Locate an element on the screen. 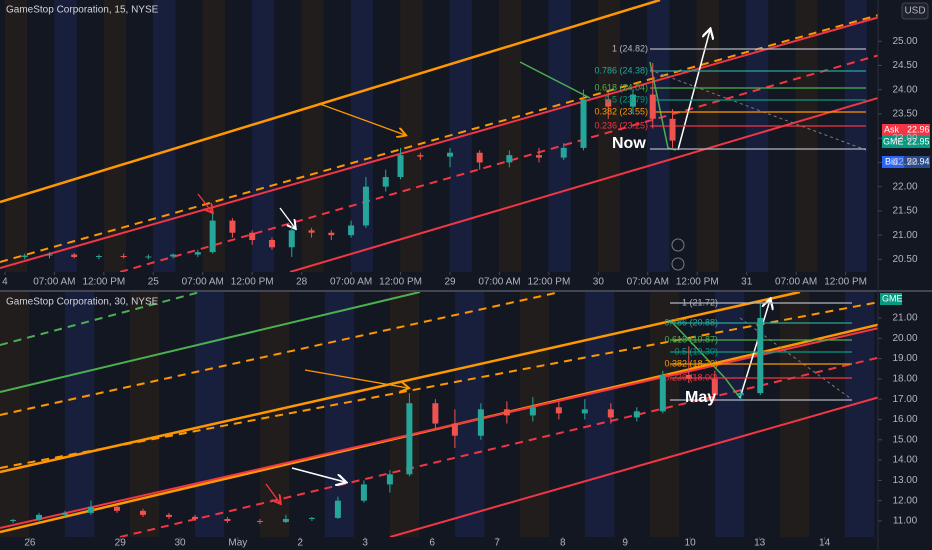 The height and width of the screenshot is (550, 932). badge-value: 22.94 is located at coordinates (918, 161).